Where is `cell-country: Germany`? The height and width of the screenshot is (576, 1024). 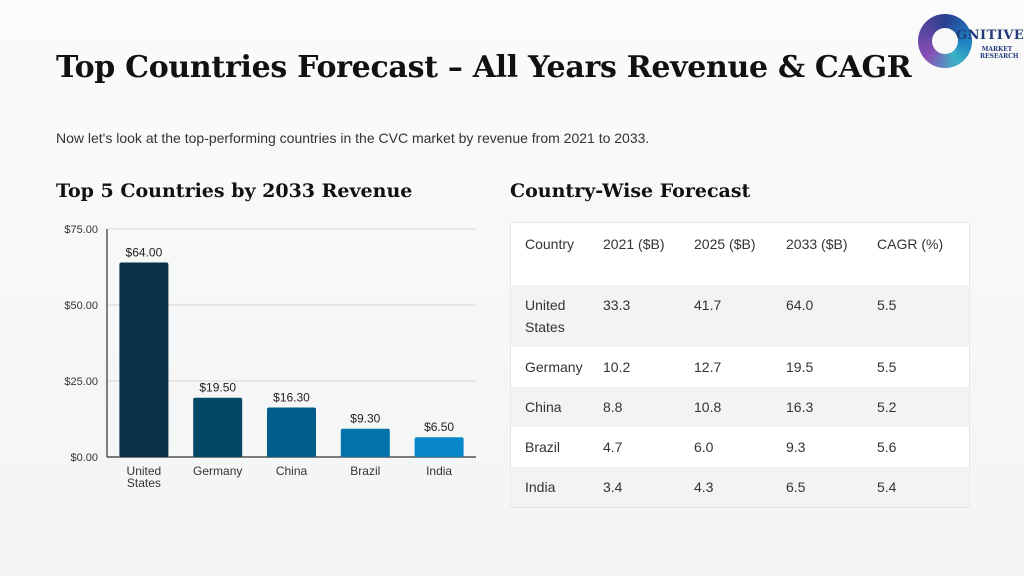
cell-country: Germany is located at coordinates (554, 367).